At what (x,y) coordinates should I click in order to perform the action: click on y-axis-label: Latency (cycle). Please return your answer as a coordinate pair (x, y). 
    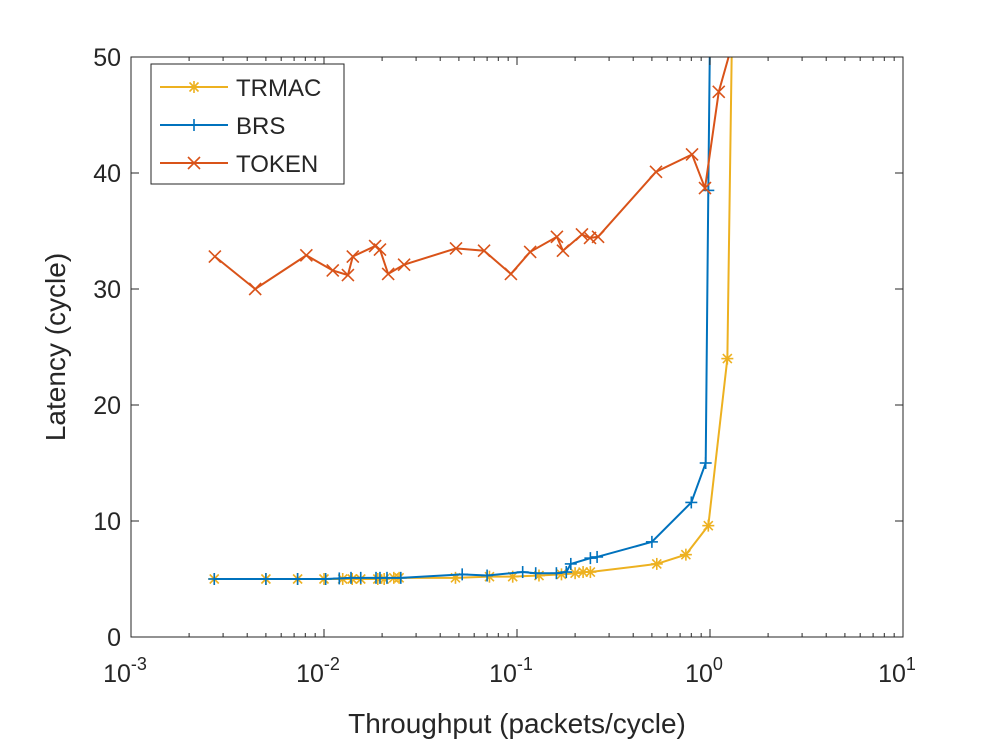
    Looking at the image, I should click on (55, 347).